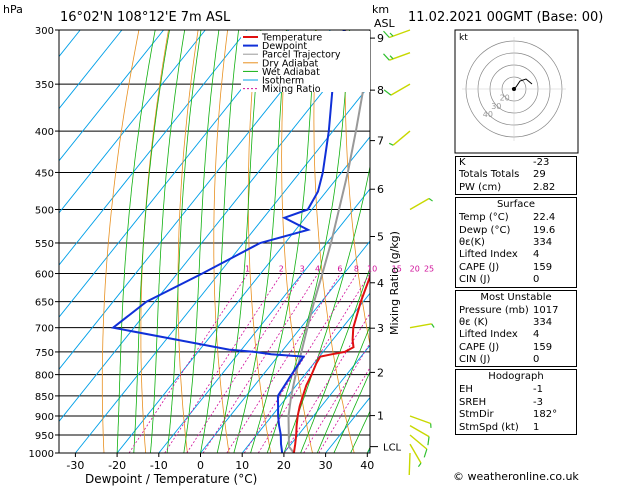 This screenshot has height=486, width=629. What do you see at coordinates (516, 218) in the screenshot?
I see `surface-row: Temp (°C) 22.4` at bounding box center [516, 218].